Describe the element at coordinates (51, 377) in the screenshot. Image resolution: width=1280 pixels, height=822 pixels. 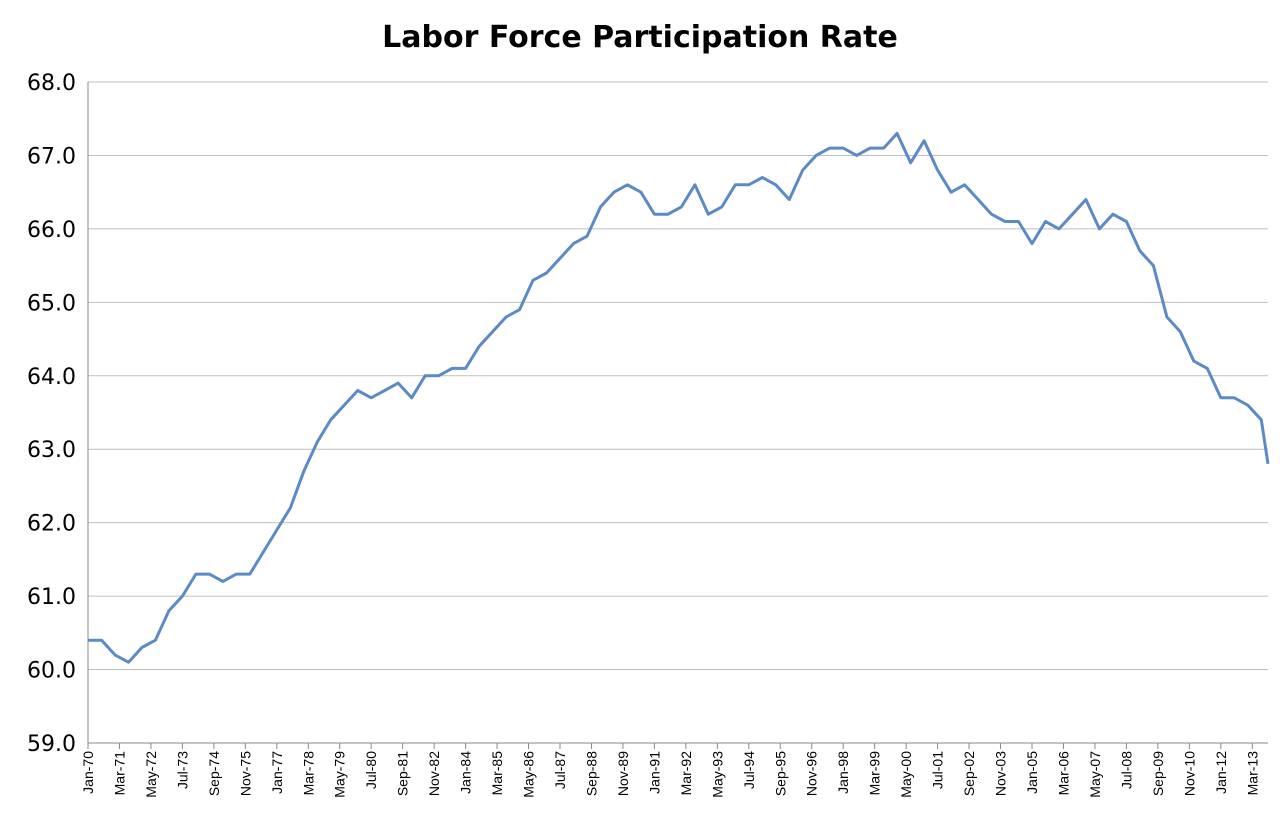
I see `y-tick-label: 64.0` at that location.